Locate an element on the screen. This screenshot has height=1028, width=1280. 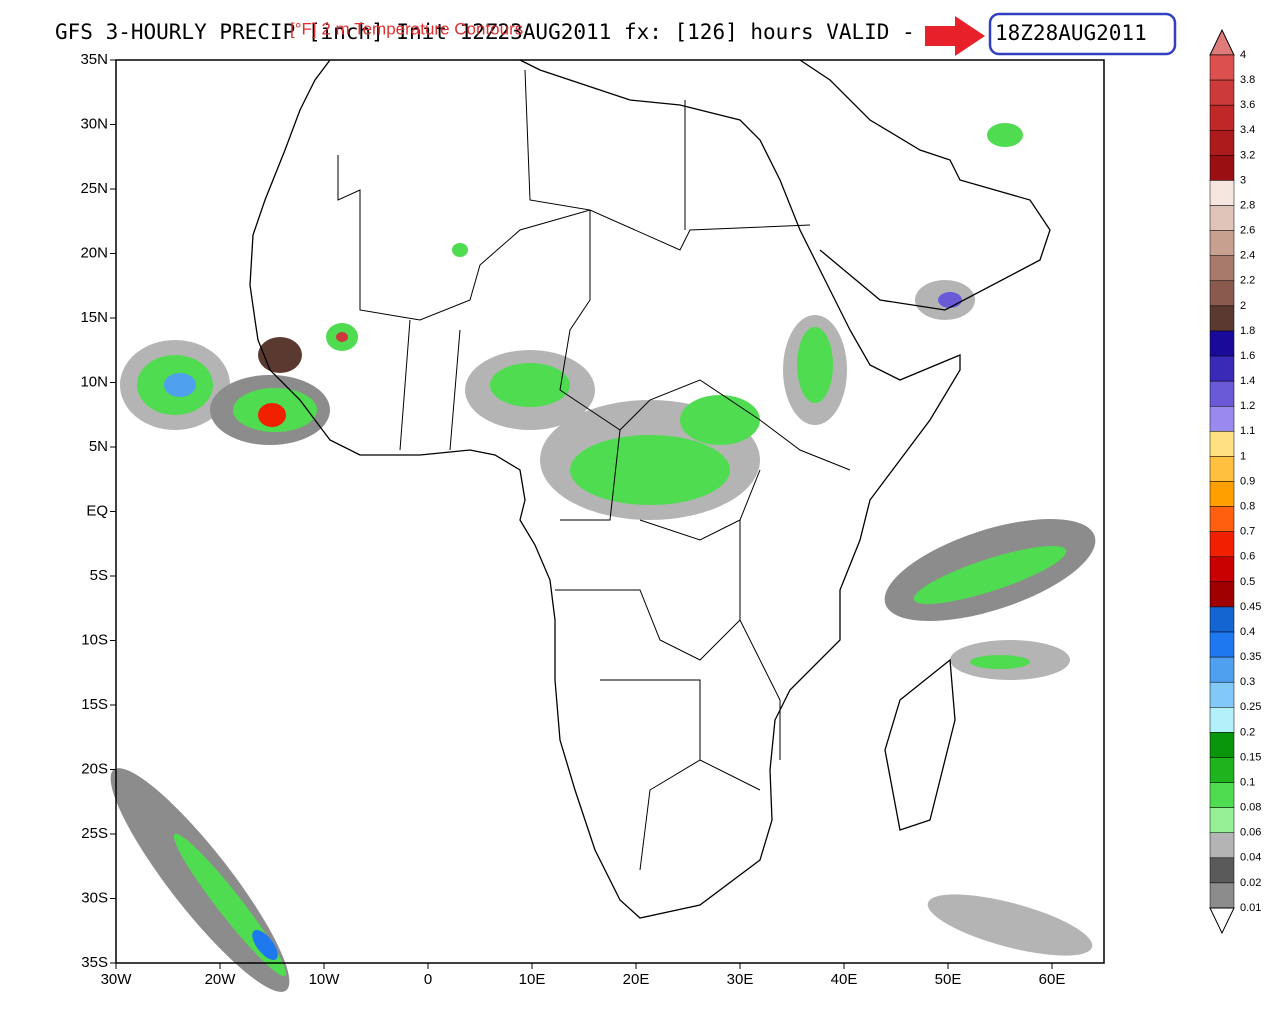
colorbar-label: 3.2 is located at coordinates (1247, 155).